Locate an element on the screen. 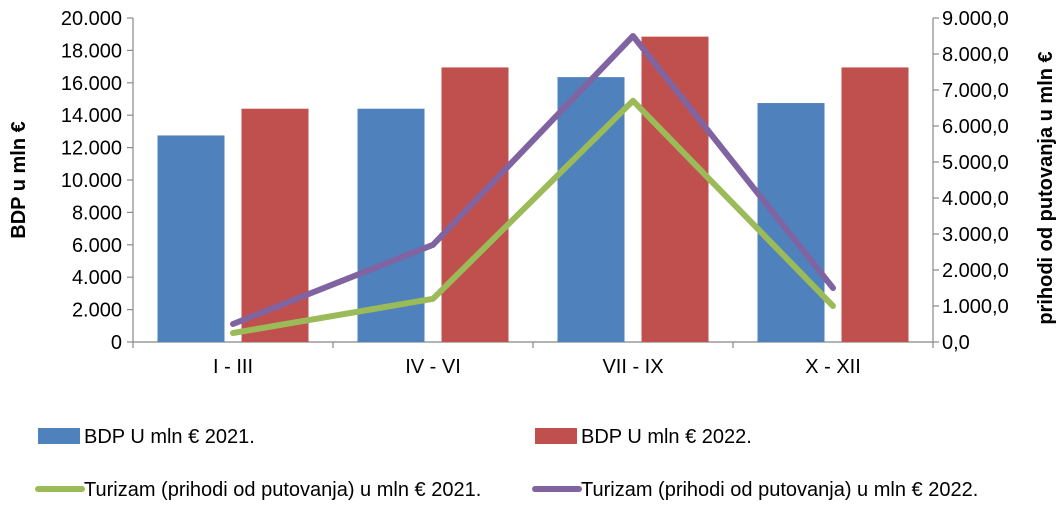  y2-tick-label: 5.000,0 is located at coordinates (975, 163).